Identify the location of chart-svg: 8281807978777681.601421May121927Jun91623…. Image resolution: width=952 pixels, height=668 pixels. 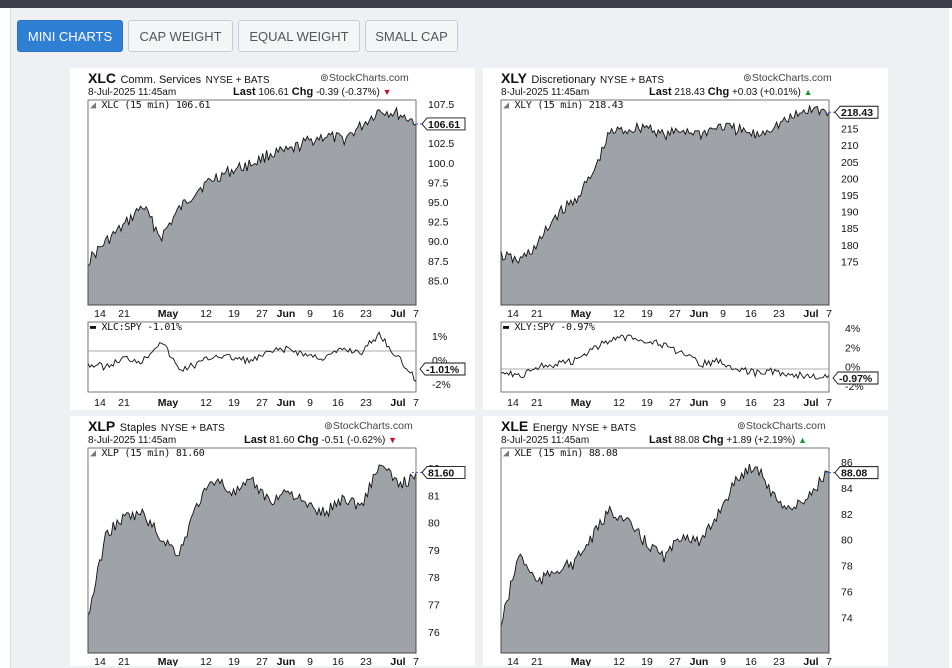
(276, 556).